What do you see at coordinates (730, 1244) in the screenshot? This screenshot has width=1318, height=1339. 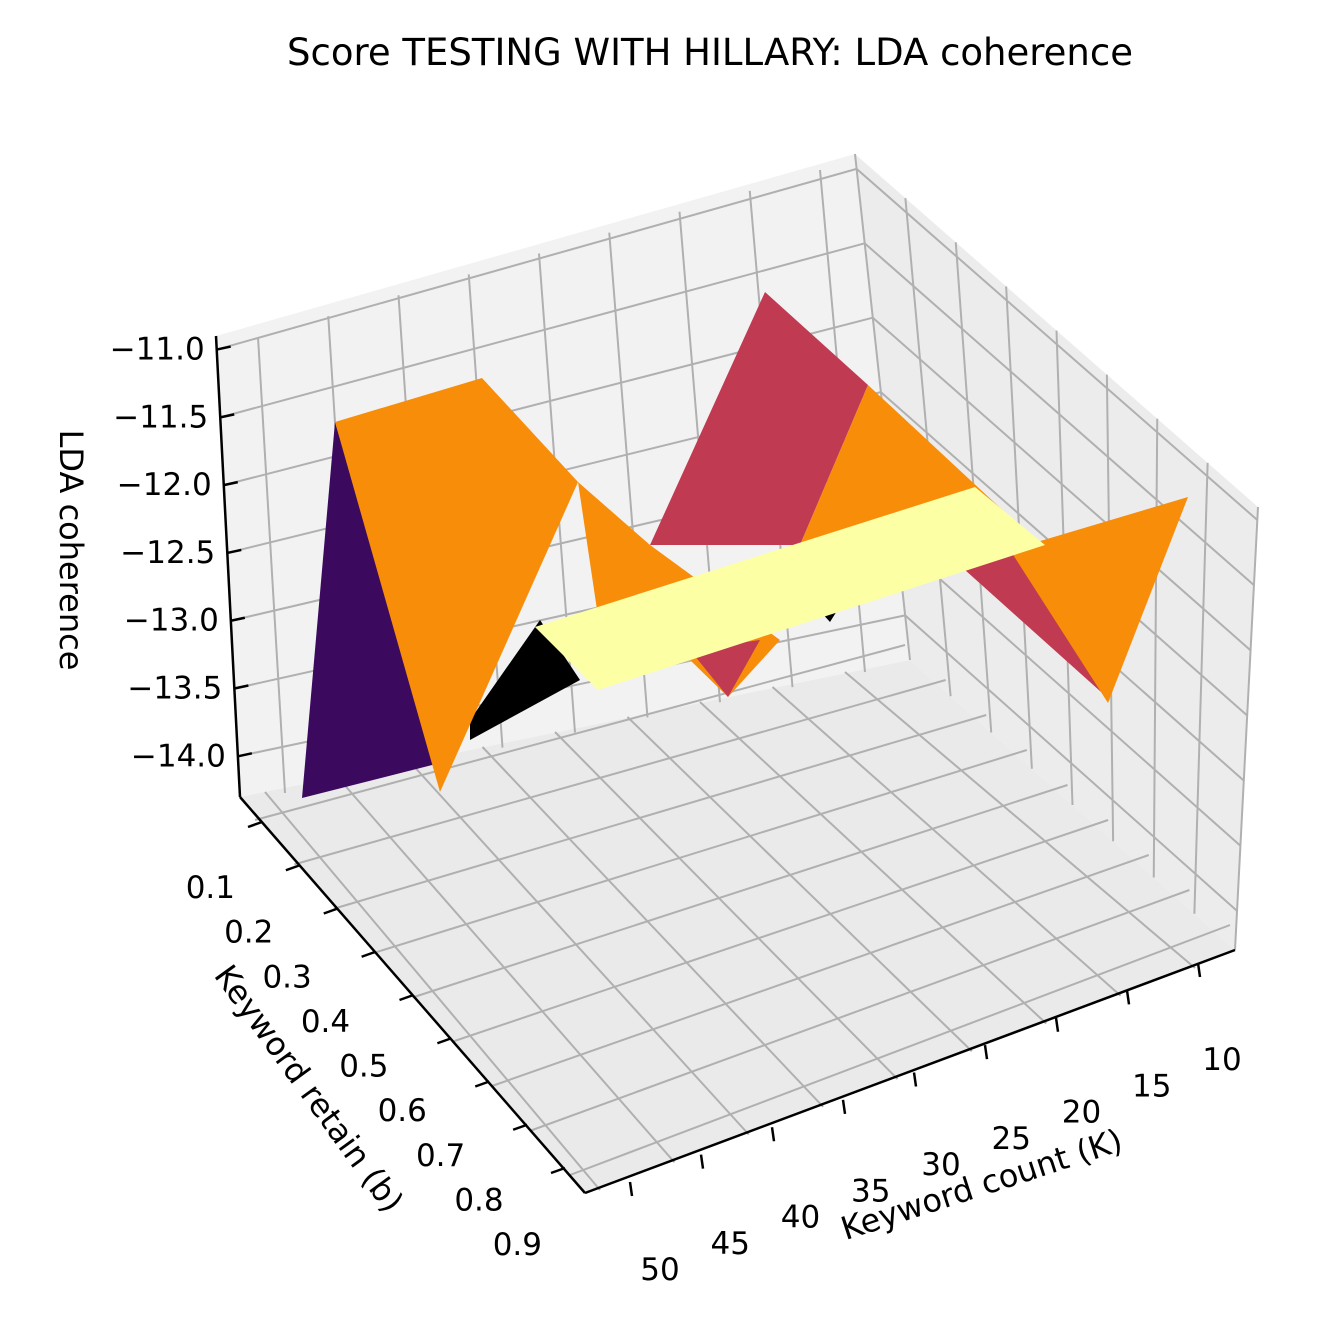 I see `x-tick-label: 45` at bounding box center [730, 1244].